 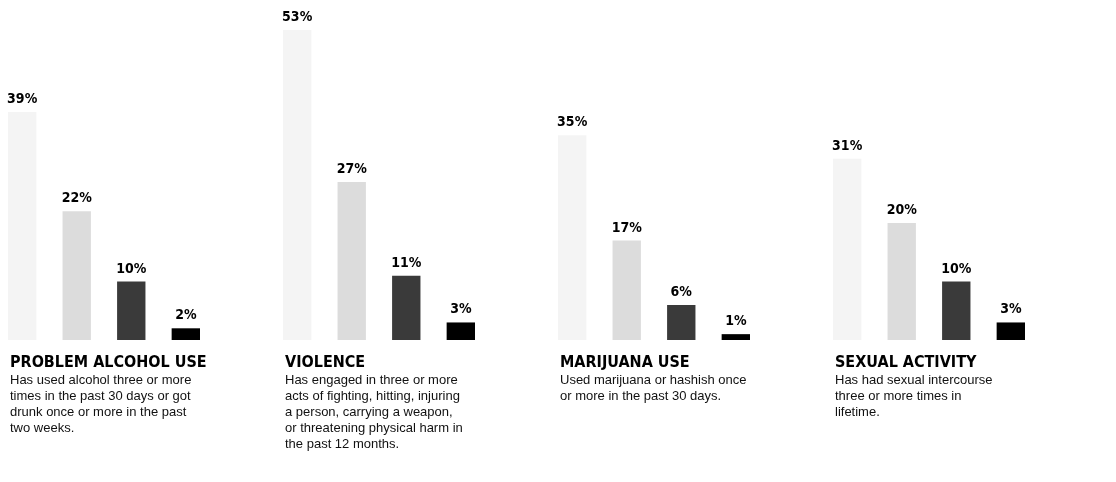 I want to click on data-label: 11%, so click(x=406, y=261).